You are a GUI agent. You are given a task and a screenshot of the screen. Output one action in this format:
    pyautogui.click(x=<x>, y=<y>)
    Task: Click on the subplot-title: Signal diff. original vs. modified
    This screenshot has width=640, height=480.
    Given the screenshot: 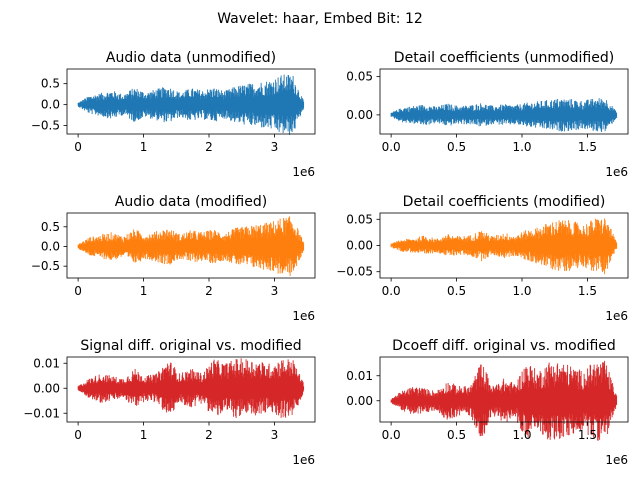 What is the action you would take?
    pyautogui.click(x=190, y=346)
    